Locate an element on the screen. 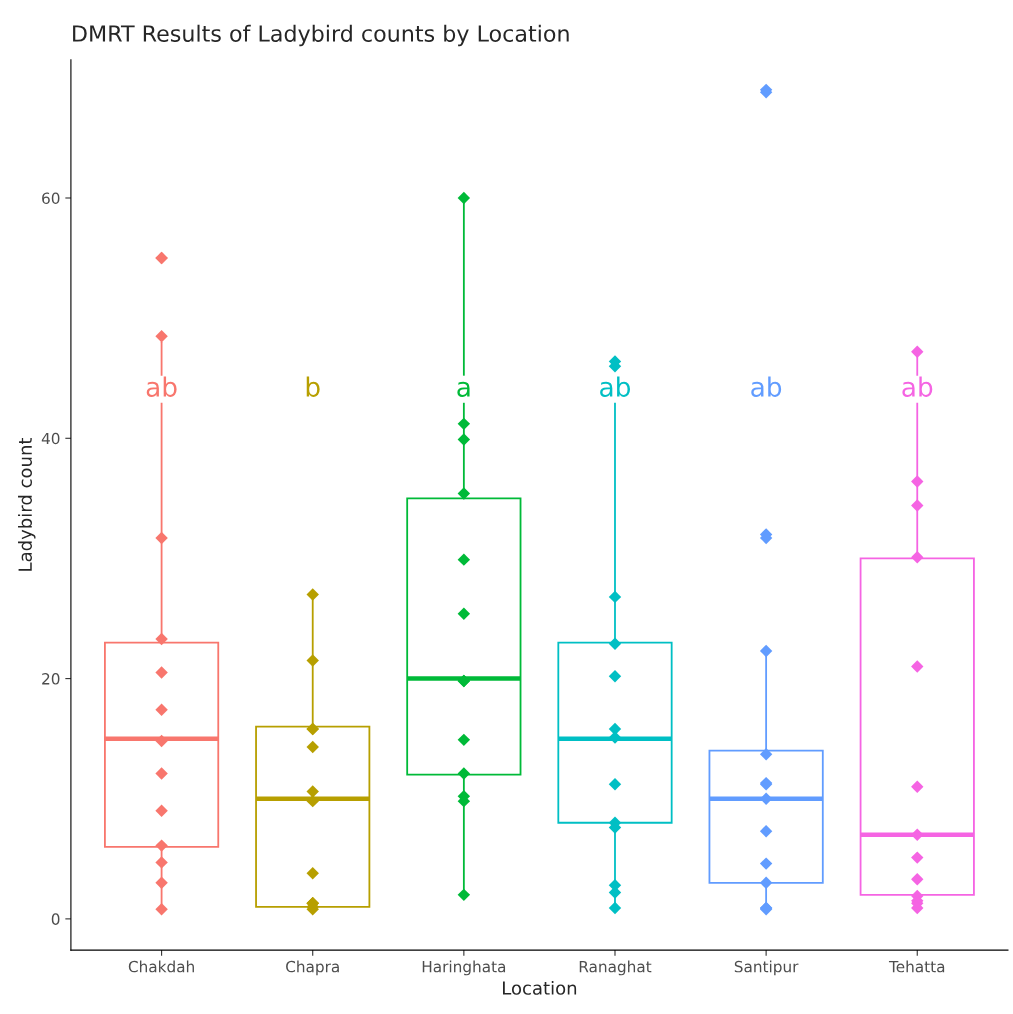  y-tick-label: 60 is located at coordinates (51, 198).